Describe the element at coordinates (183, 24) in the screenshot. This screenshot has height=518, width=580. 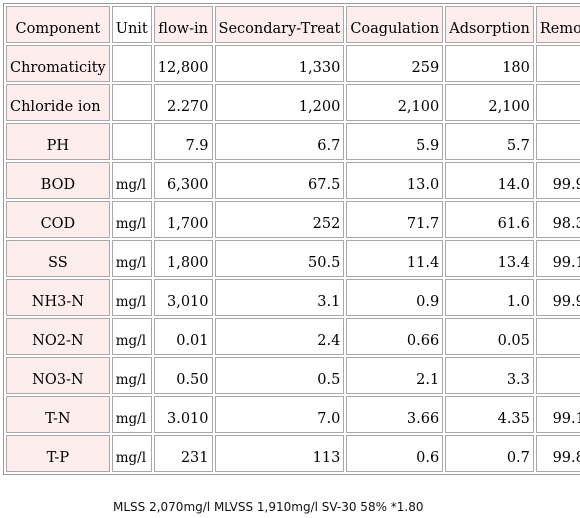
I see `header-flow-in: flow-in` at that location.